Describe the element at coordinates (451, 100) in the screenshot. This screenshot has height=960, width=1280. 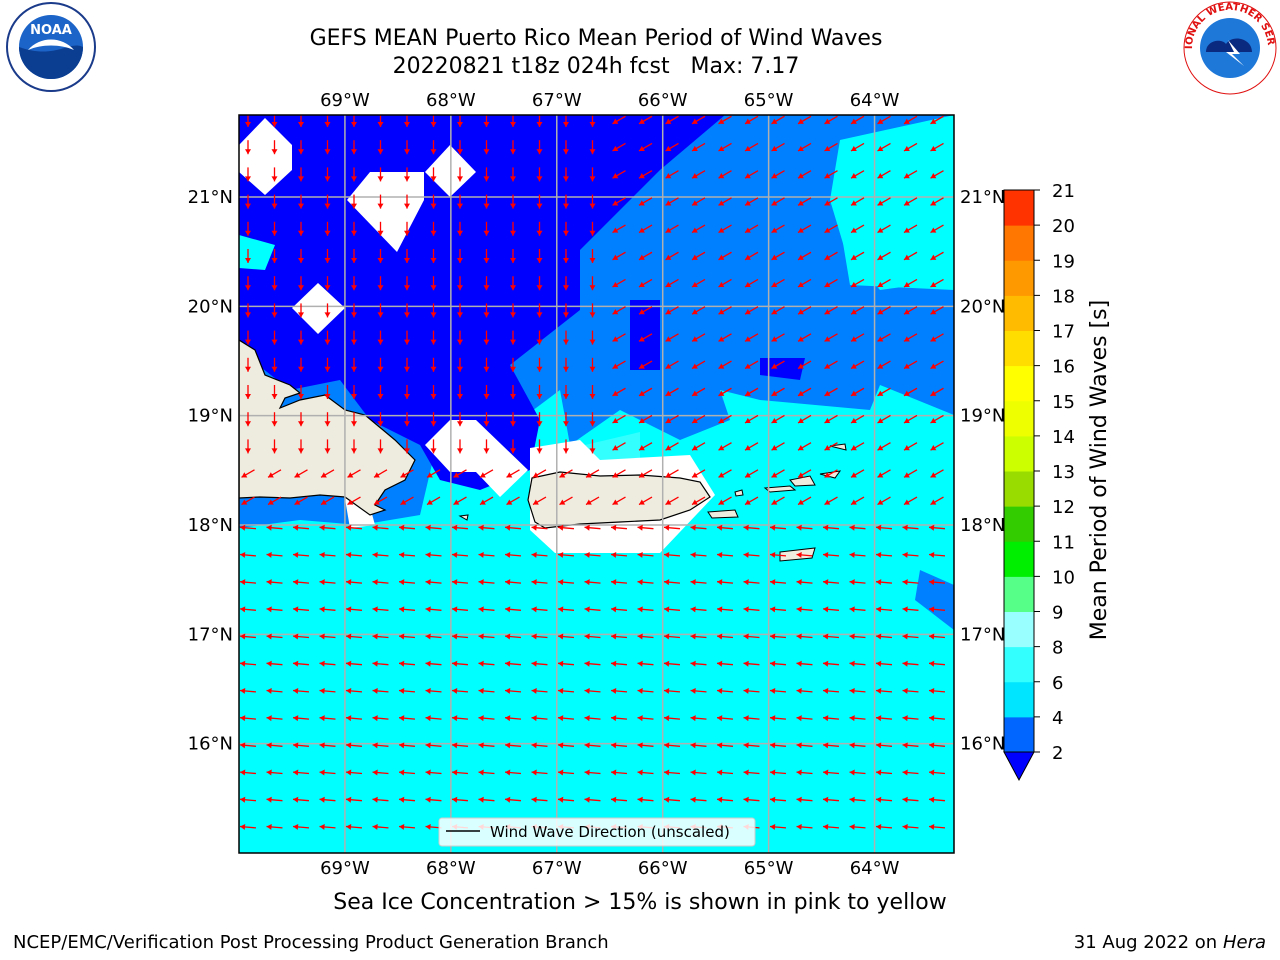
I see `lon-tick-label: 68°W` at that location.